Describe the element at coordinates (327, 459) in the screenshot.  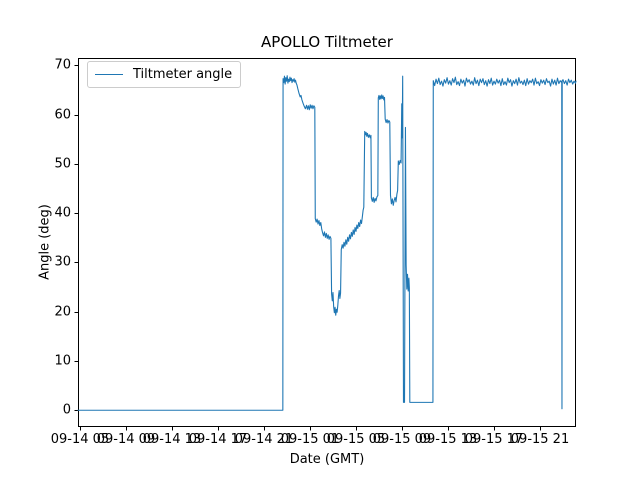
I see `x-axis-label: Date (GMT)` at that location.